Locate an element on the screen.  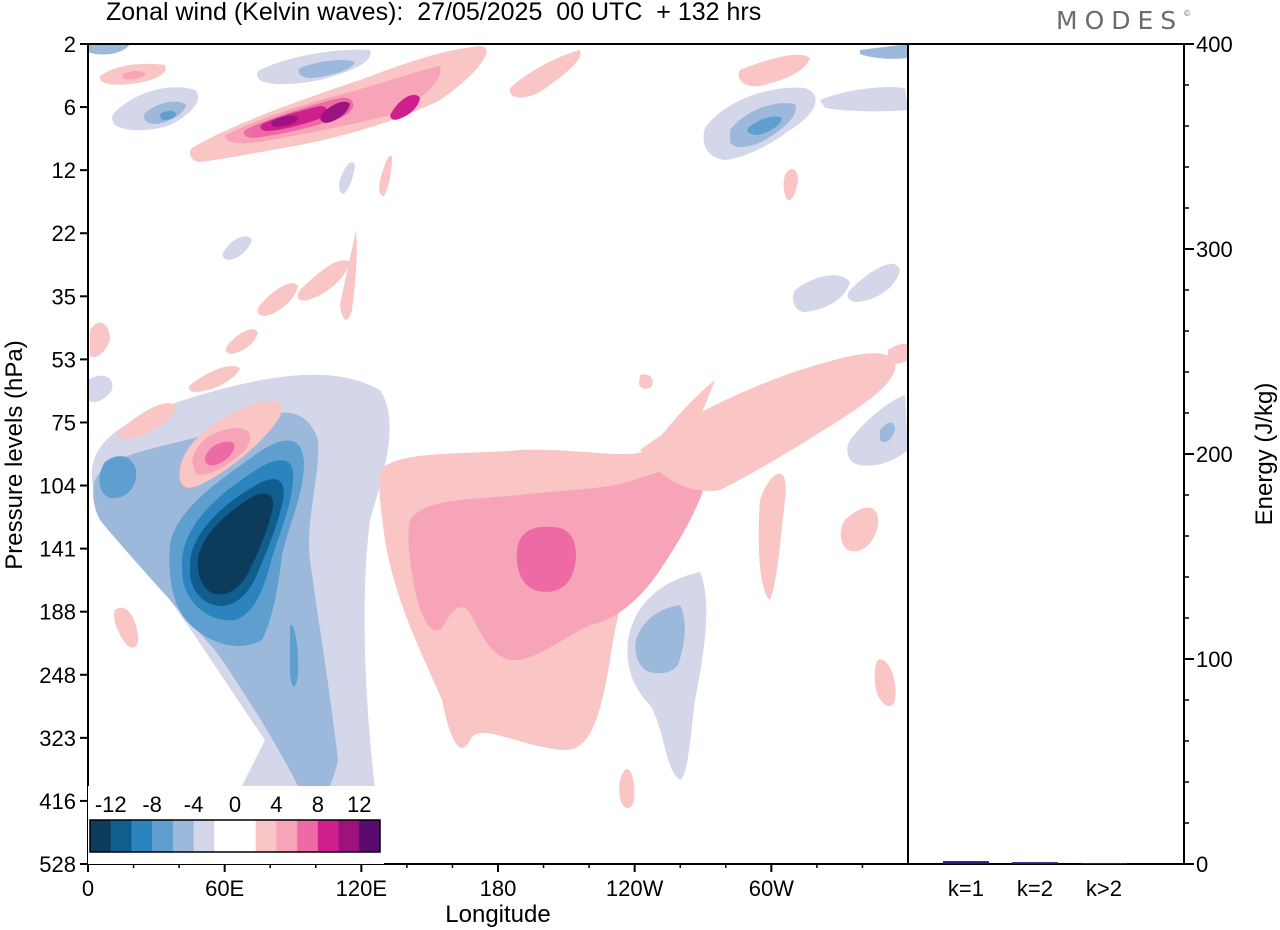
patch-neg-lowpac2 is located at coordinates (660, 639).